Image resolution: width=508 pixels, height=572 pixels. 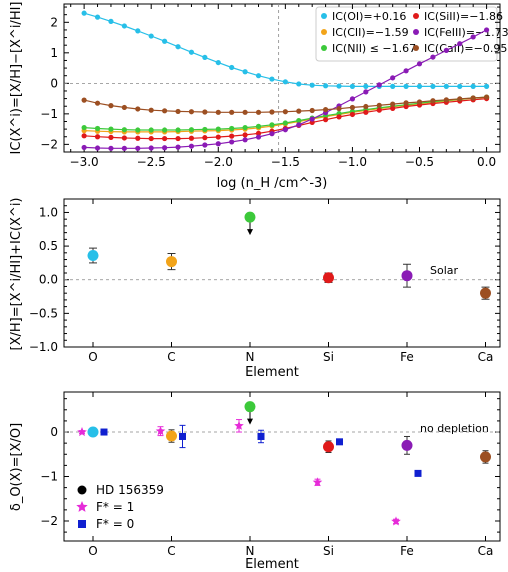 I want to click on y-tick-label: 0.0, so click(x=48, y=280).